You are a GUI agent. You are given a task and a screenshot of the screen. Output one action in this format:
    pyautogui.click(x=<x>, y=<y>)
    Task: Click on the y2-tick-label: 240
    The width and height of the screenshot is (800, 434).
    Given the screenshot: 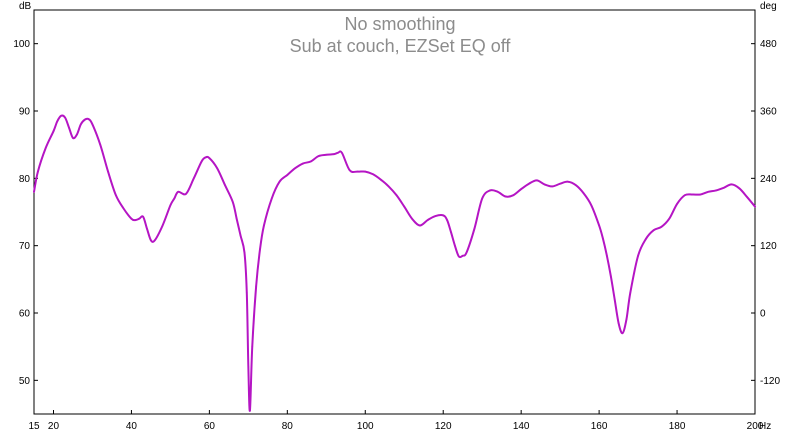 What is the action you would take?
    pyautogui.click(x=768, y=179)
    